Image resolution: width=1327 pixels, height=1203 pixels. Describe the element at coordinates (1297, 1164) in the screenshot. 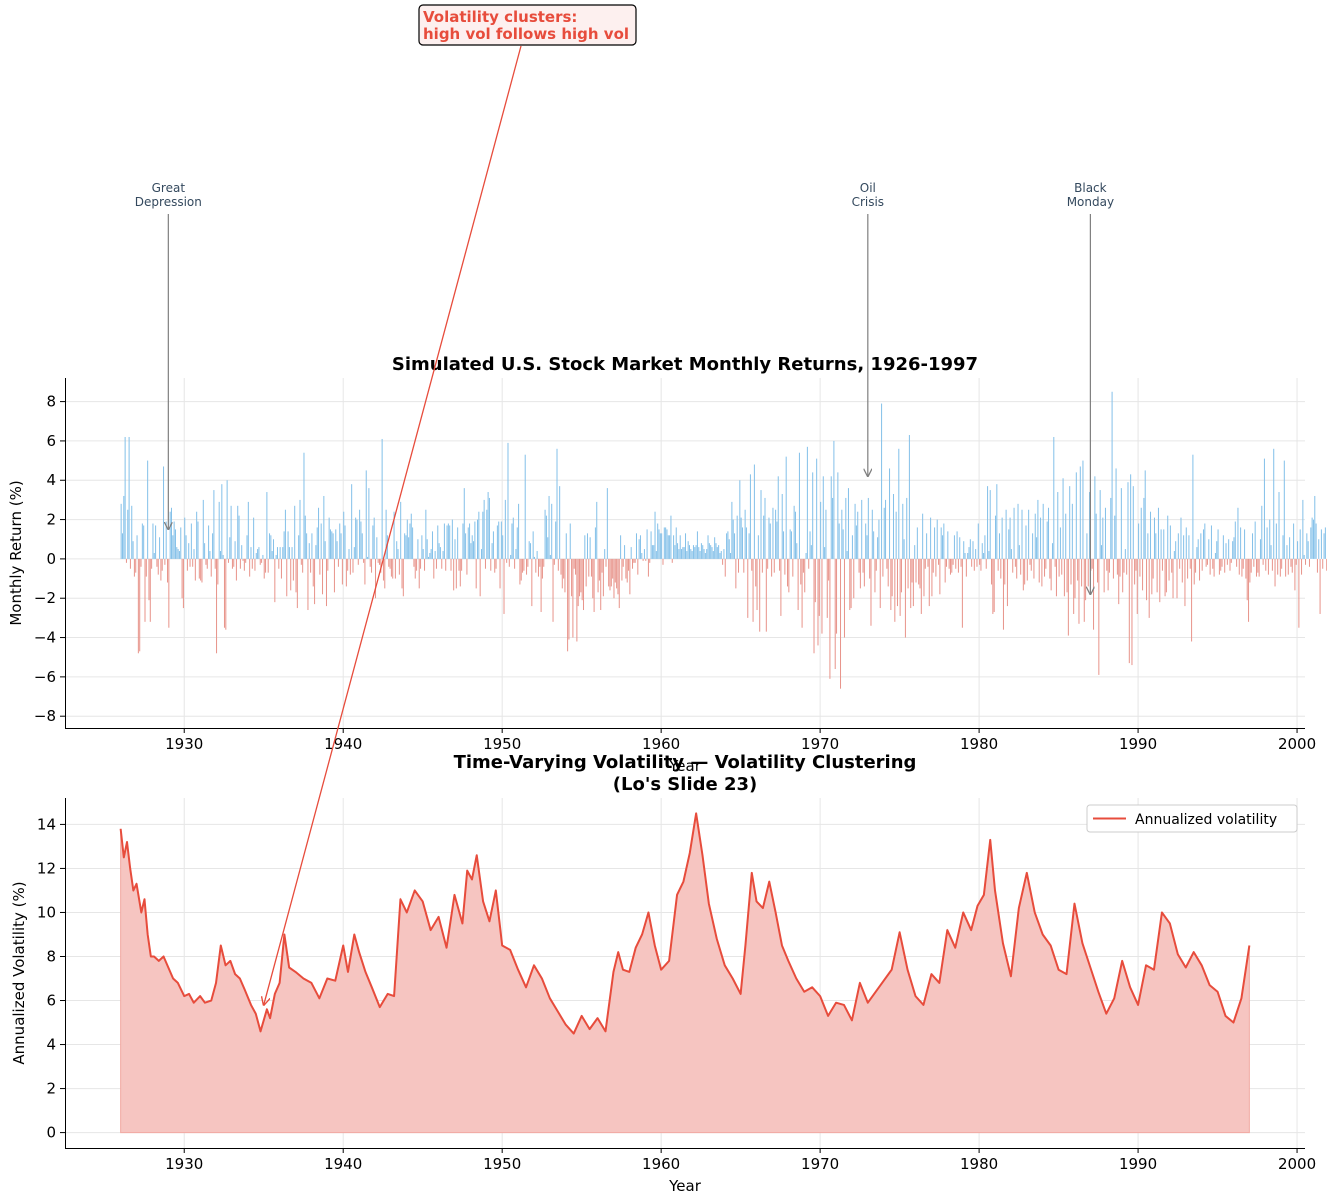

I see `volatility-x-tick-label: 2000` at that location.